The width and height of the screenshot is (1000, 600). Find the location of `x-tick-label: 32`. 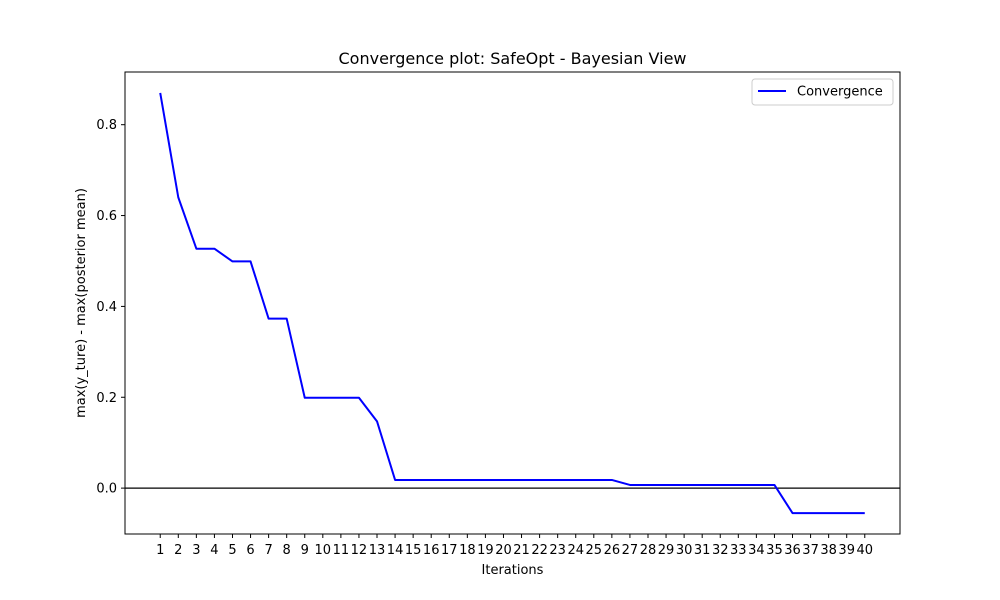

x-tick-label: 32 is located at coordinates (720, 550).